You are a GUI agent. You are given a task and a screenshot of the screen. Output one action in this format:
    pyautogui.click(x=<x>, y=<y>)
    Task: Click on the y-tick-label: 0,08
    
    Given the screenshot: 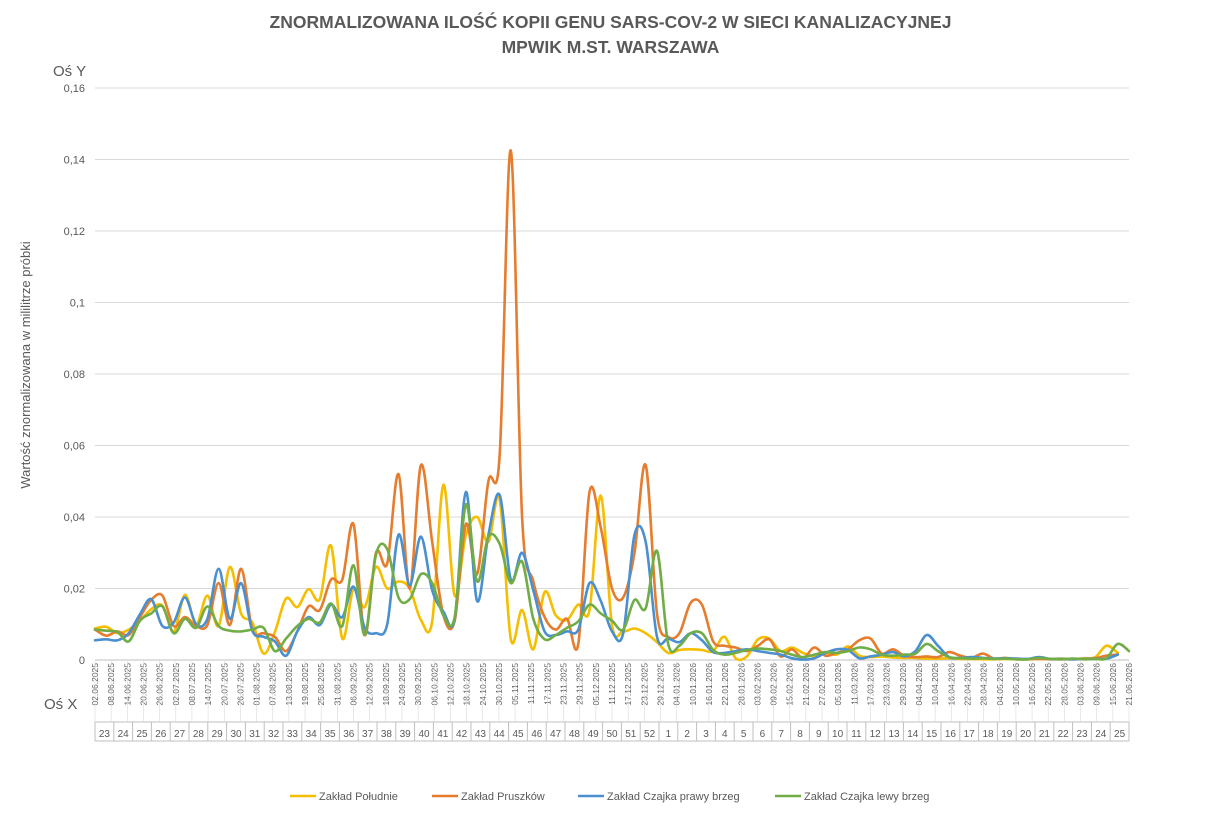 What is the action you would take?
    pyautogui.click(x=74, y=375)
    